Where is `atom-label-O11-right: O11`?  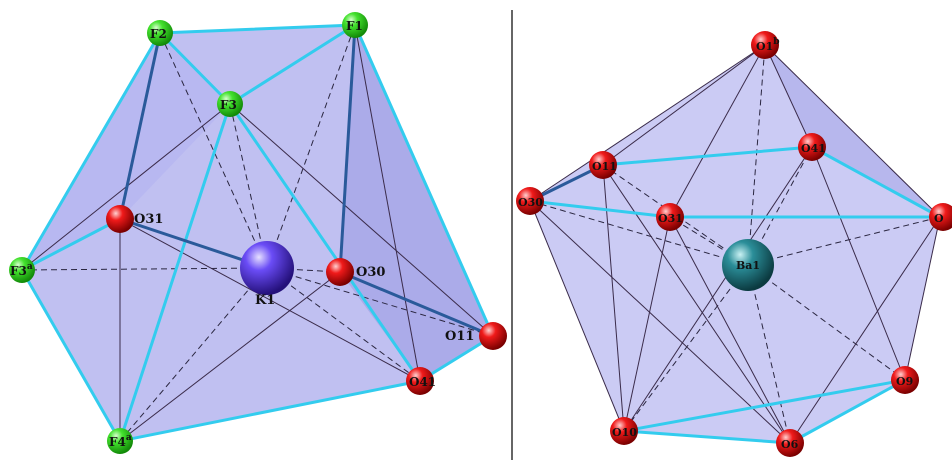 atom-label-O11-right: O11 is located at coordinates (604, 166).